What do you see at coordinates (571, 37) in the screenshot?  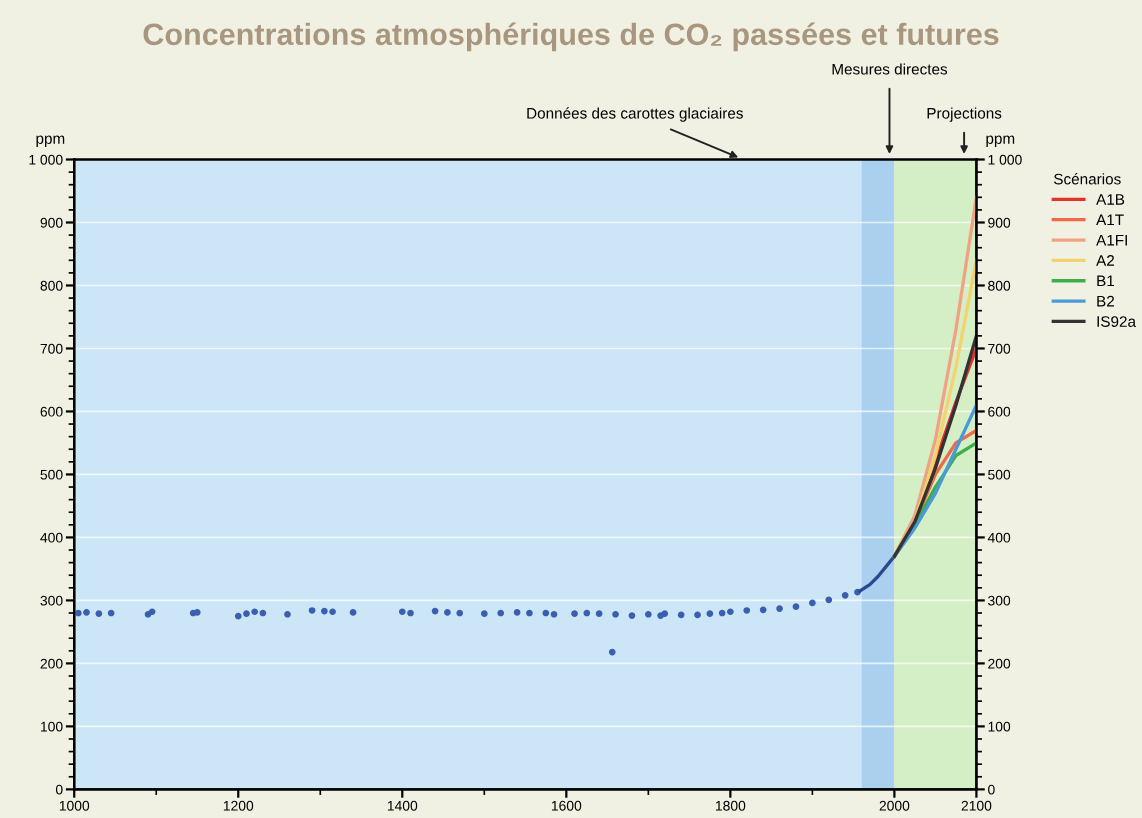 I see `chart-title: Concentrations atmosphériques de CO₂ passées et futures` at bounding box center [571, 37].